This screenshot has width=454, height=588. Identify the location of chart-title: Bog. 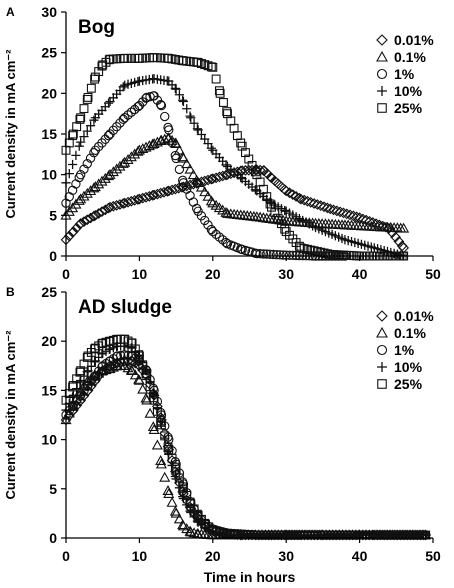
(96, 27).